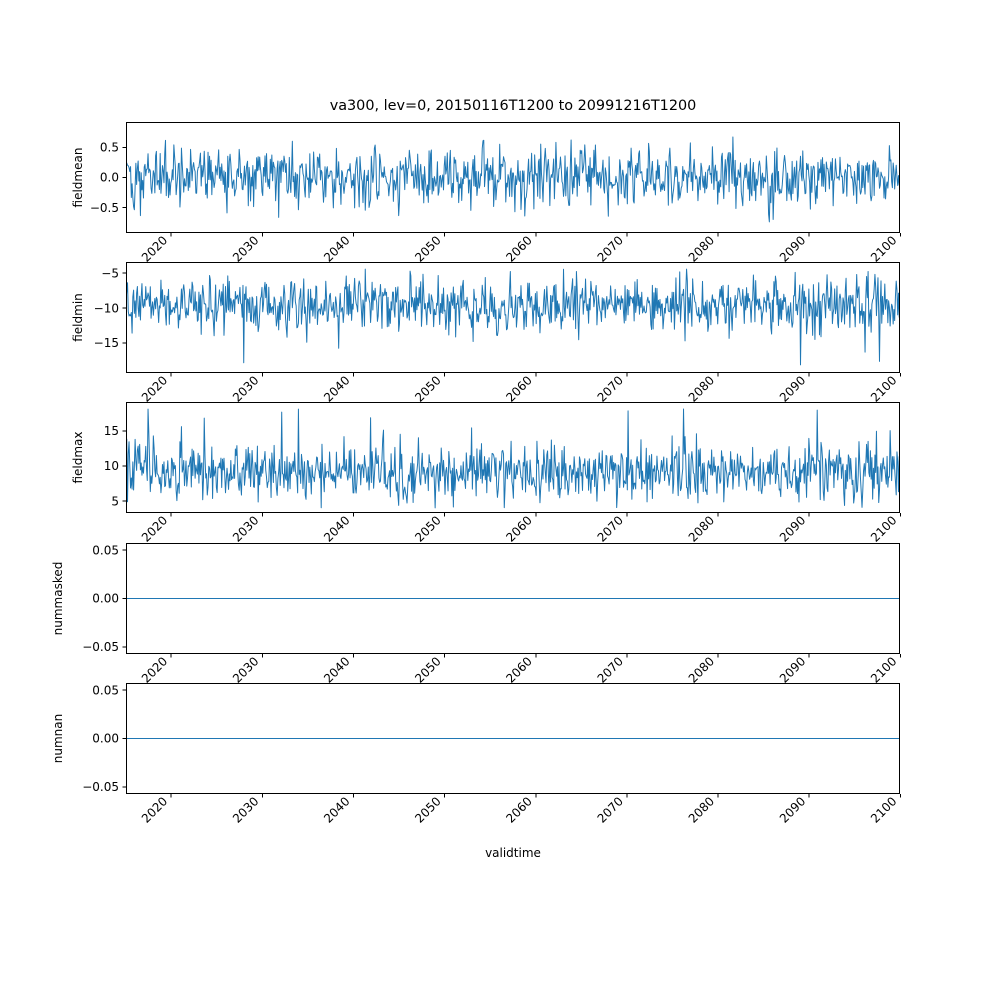 Image resolution: width=1000 pixels, height=1000 pixels. What do you see at coordinates (58, 738) in the screenshot?
I see `y-axis-label-numnan: numnan` at bounding box center [58, 738].